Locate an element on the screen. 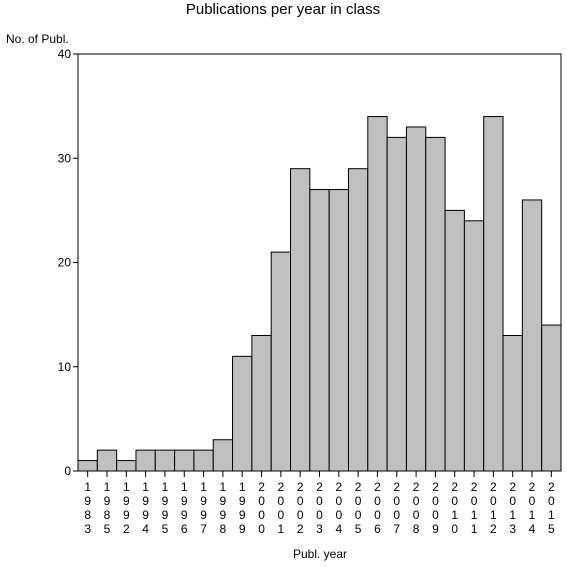 Image resolution: width=567 pixels, height=567 pixels. y-tick-label: 30 is located at coordinates (65, 158).